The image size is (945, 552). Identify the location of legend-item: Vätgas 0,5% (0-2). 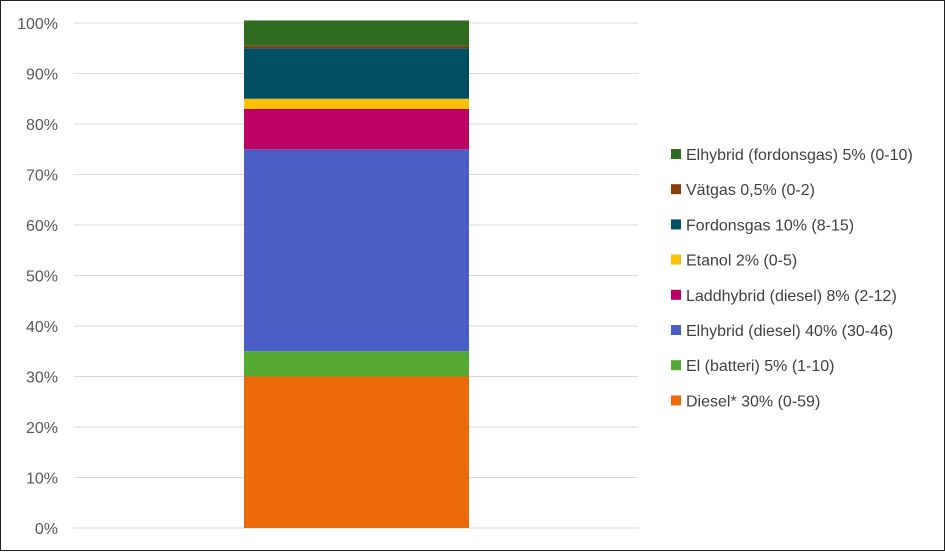
(743, 190).